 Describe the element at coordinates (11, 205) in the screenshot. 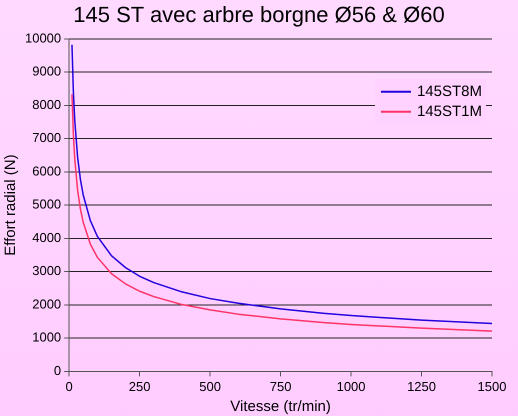

I see `y-axis-title: Effort radial (N)` at that location.